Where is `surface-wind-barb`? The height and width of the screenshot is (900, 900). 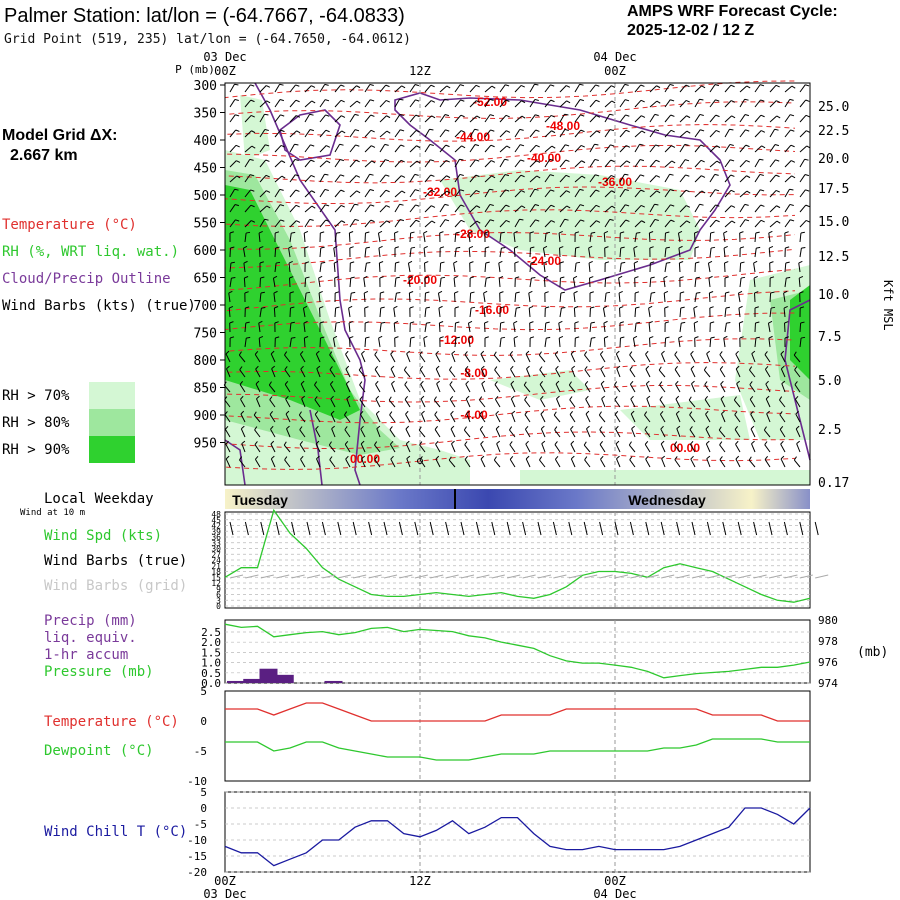 surface-wind-barb is located at coordinates (801, 528).